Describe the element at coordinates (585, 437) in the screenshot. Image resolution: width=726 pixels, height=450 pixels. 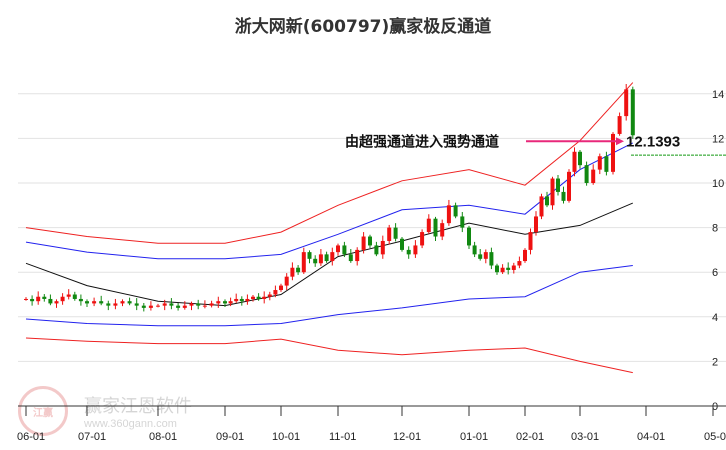
I see `x-tick-label: 03-01` at that location.